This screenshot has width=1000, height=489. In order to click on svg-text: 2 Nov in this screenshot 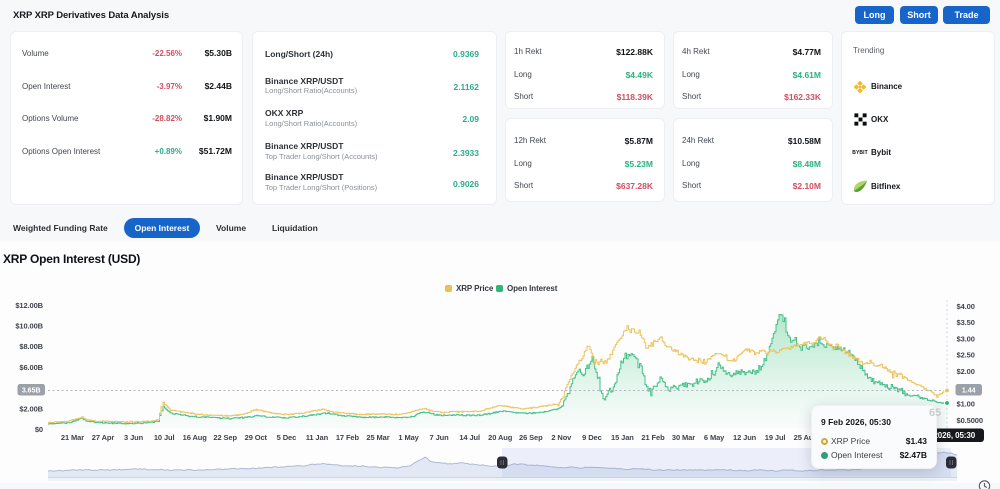, I will do `click(561, 437)`.